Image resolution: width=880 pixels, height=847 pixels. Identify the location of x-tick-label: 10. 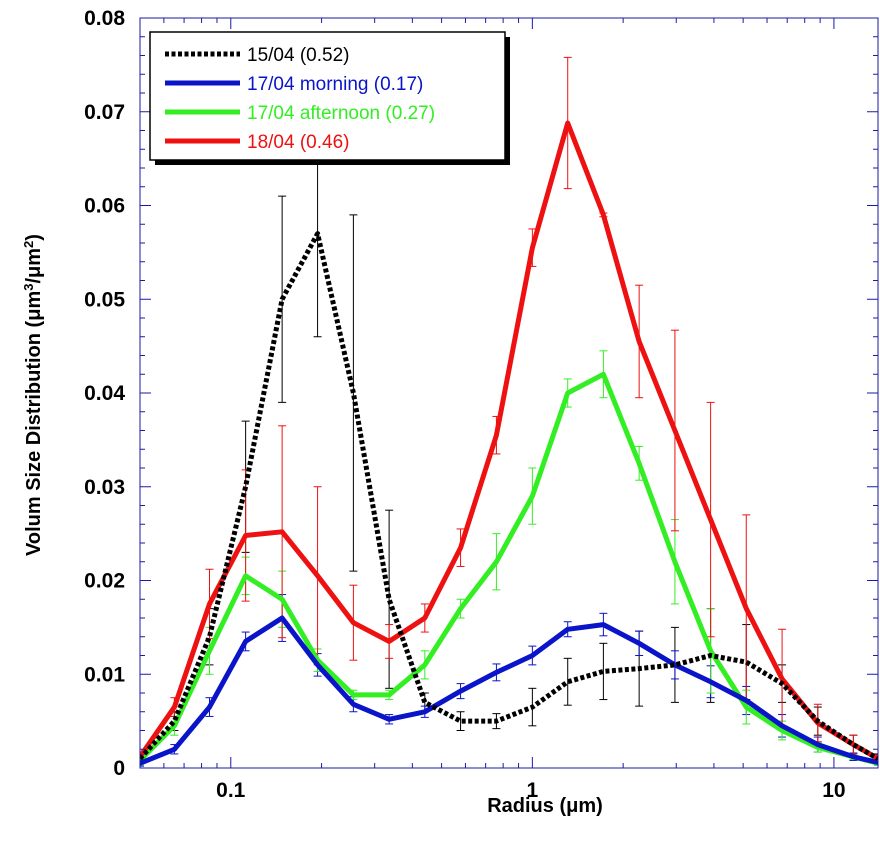
(833, 790).